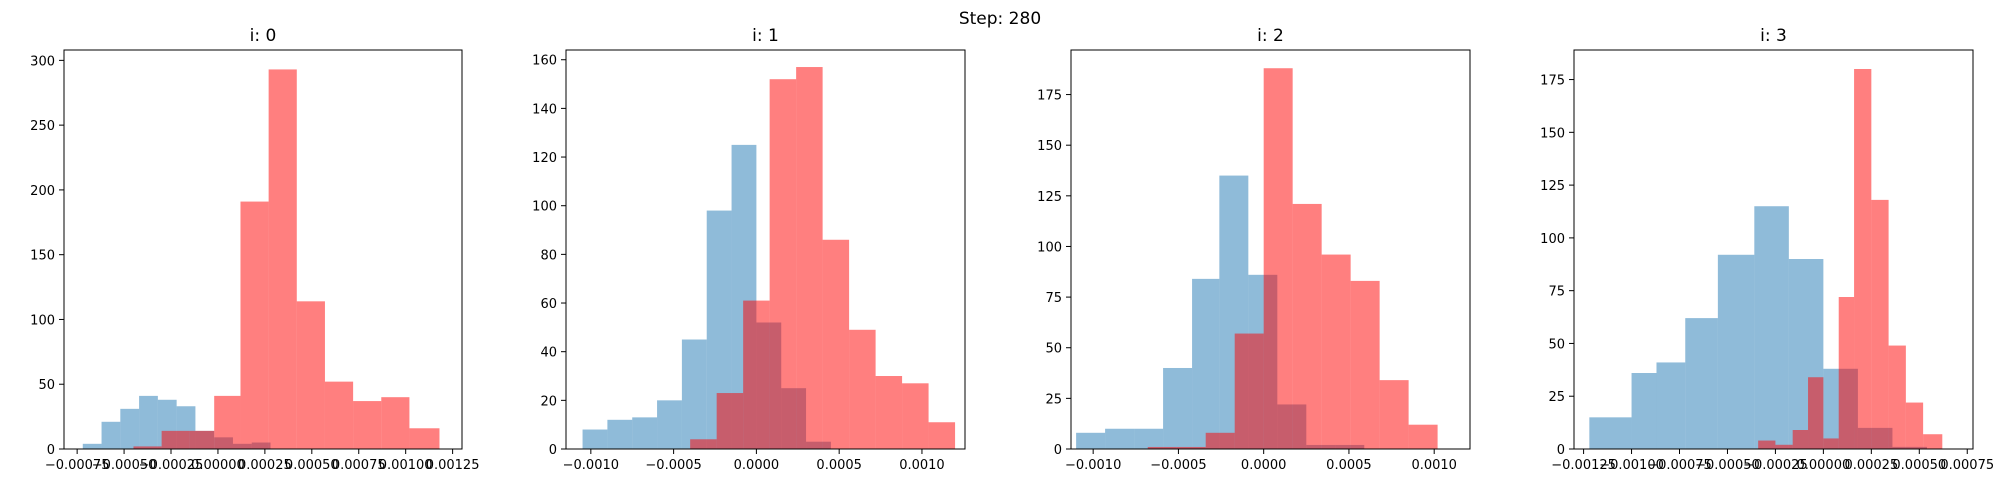 The image size is (2000, 500). I want to click on x-tick-label: 0.00075, so click(1967, 465).